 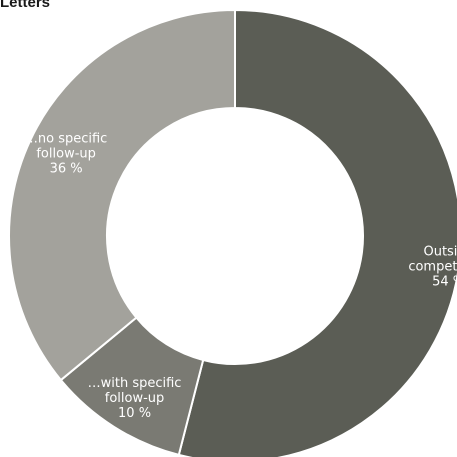 What do you see at coordinates (134, 413) in the screenshot?
I see `slice-value-label: 10 %` at bounding box center [134, 413].